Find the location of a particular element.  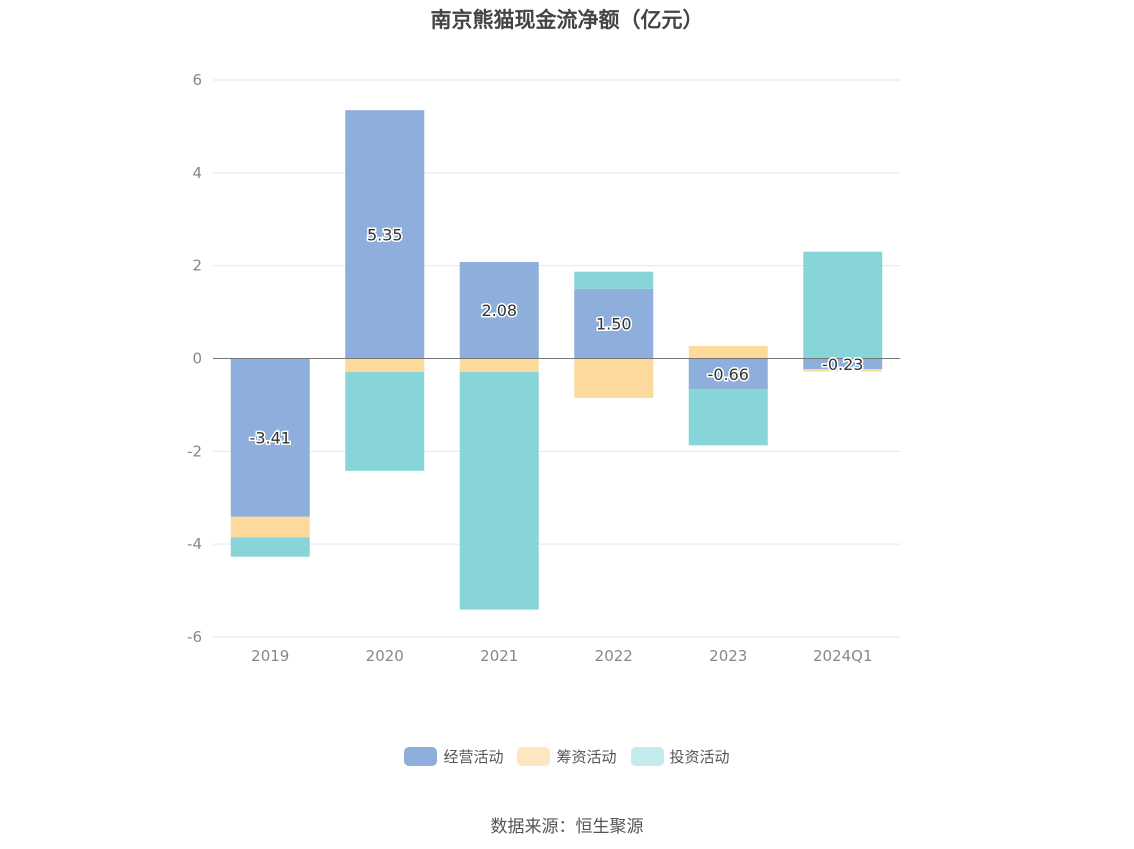

y-tick-label: -2 is located at coordinates (194, 451).